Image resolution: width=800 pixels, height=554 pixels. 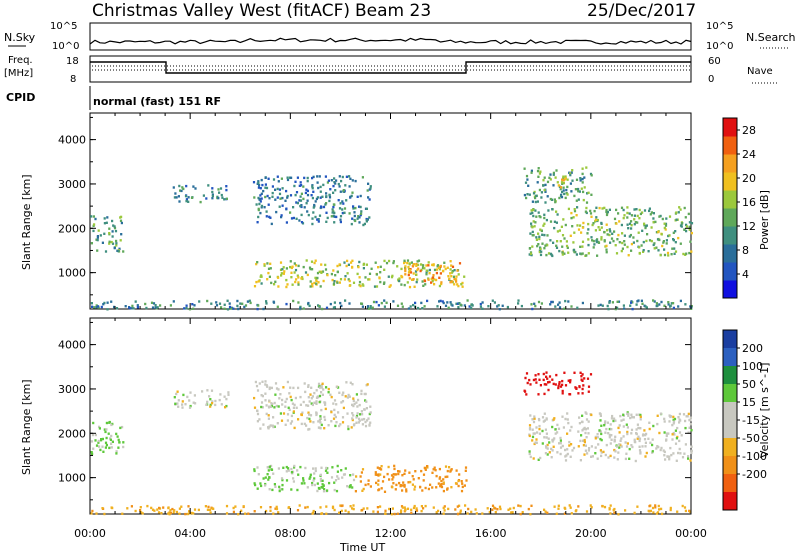 What do you see at coordinates (730, 289) in the screenshot?
I see `power-colorbar-swatch` at bounding box center [730, 289].